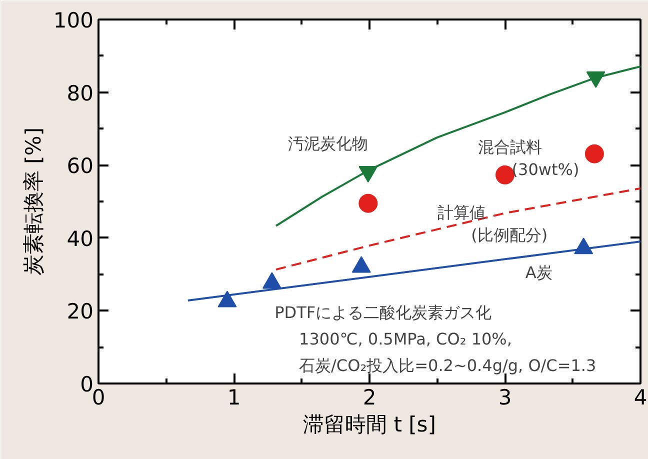 The image size is (648, 459). I want to click on annotation: 石炭/CO₂投入比=0.2~0.4g/g, O/C=1.3, so click(447, 366).